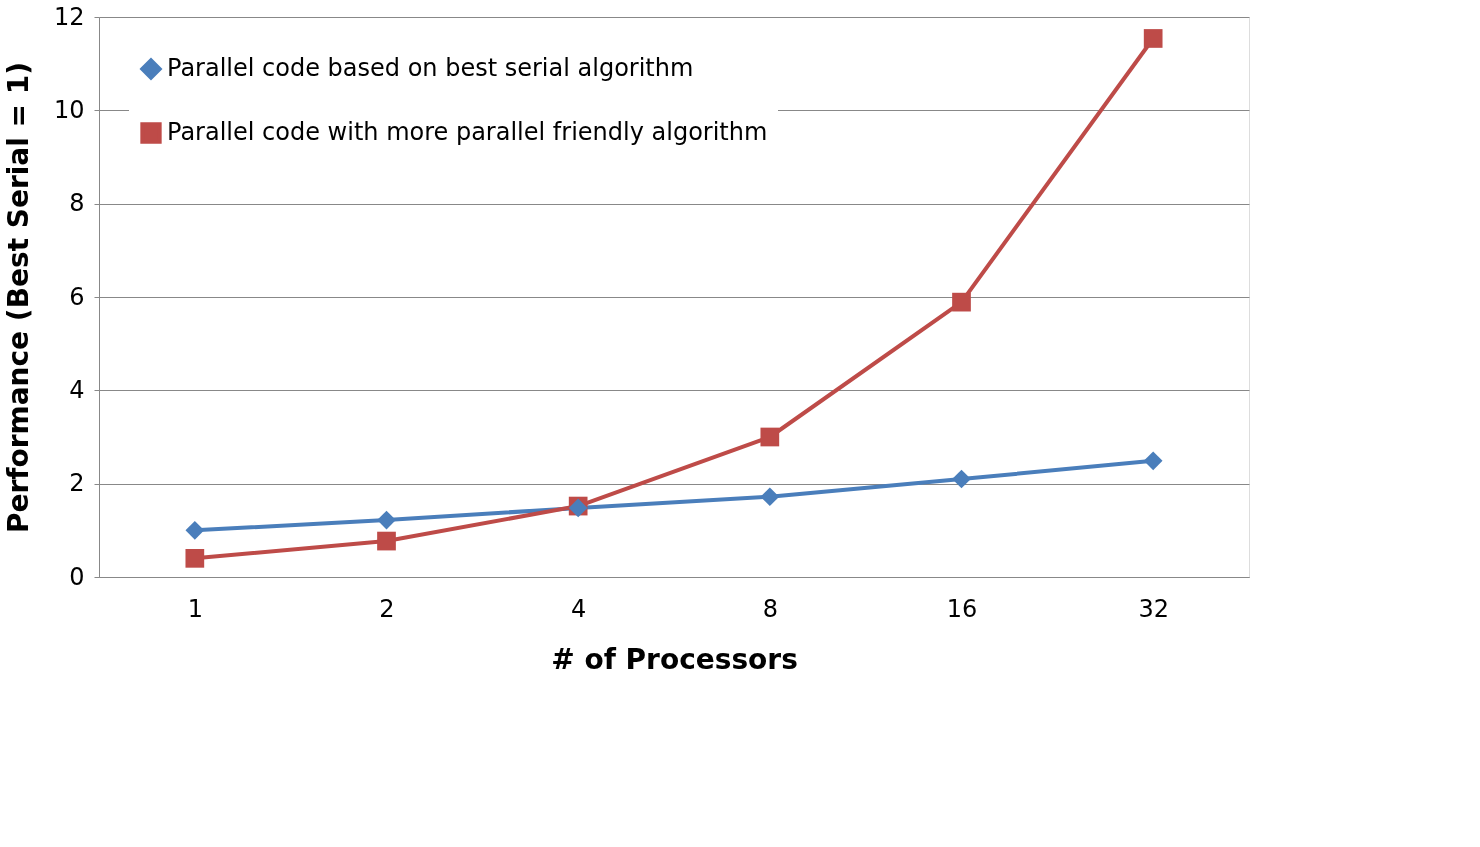 The image size is (1480, 847). Describe the element at coordinates (77, 296) in the screenshot. I see `y-tick-label: 6` at that location.